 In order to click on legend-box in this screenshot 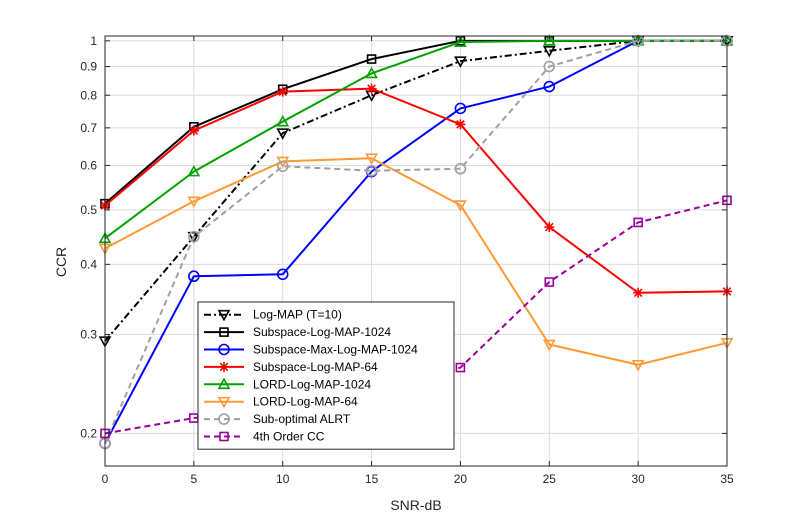, I will do `click(326, 375)`.